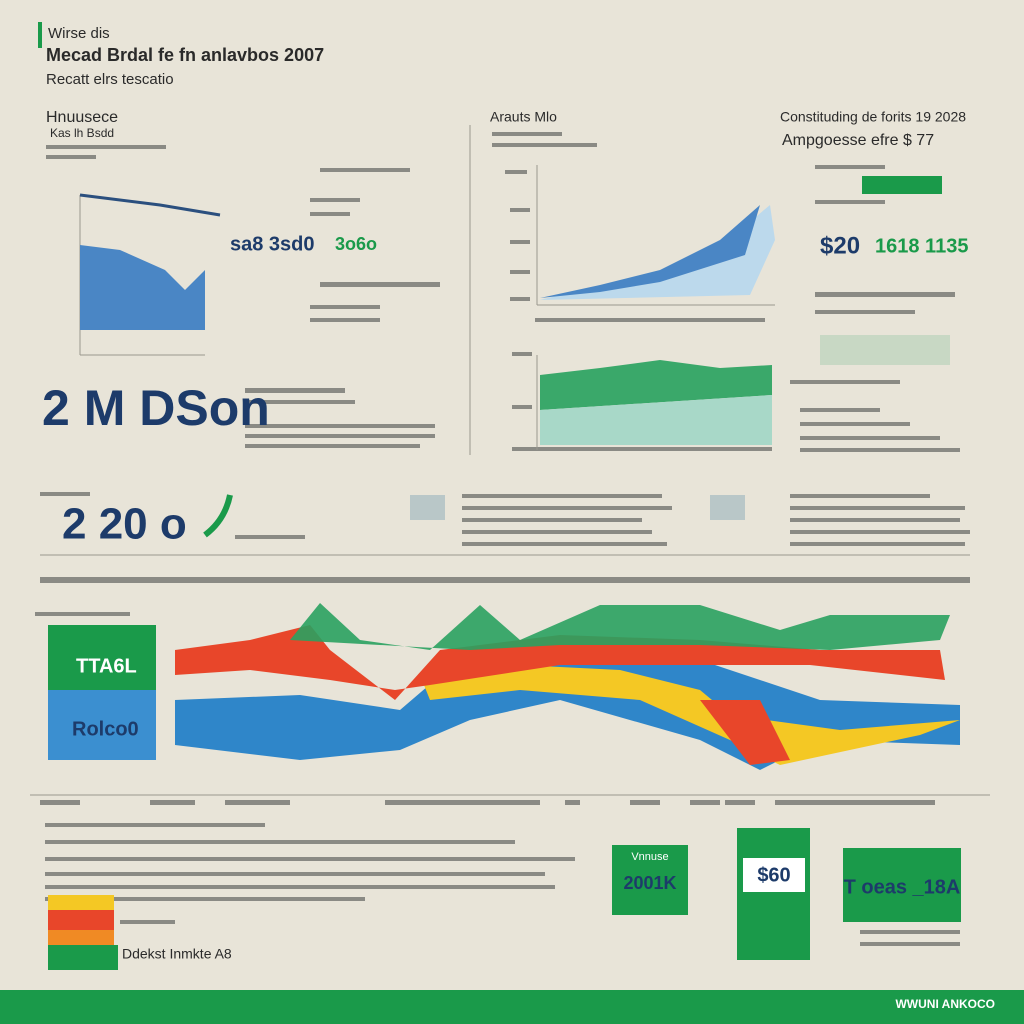 This screenshot has width=1024, height=1024. What do you see at coordinates (124, 524) in the screenshot?
I see `big-number: 2 20 o` at bounding box center [124, 524].